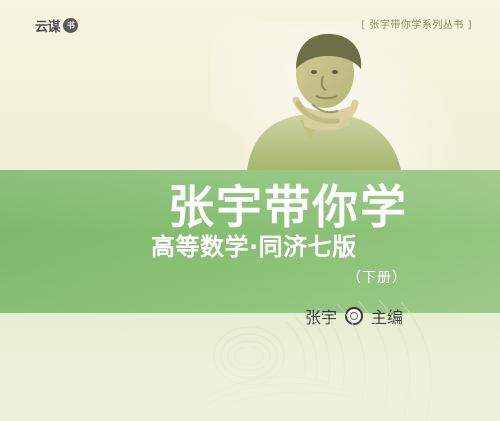  What do you see at coordinates (288, 207) in the screenshot?
I see `book-title: 张宇带你学` at bounding box center [288, 207].